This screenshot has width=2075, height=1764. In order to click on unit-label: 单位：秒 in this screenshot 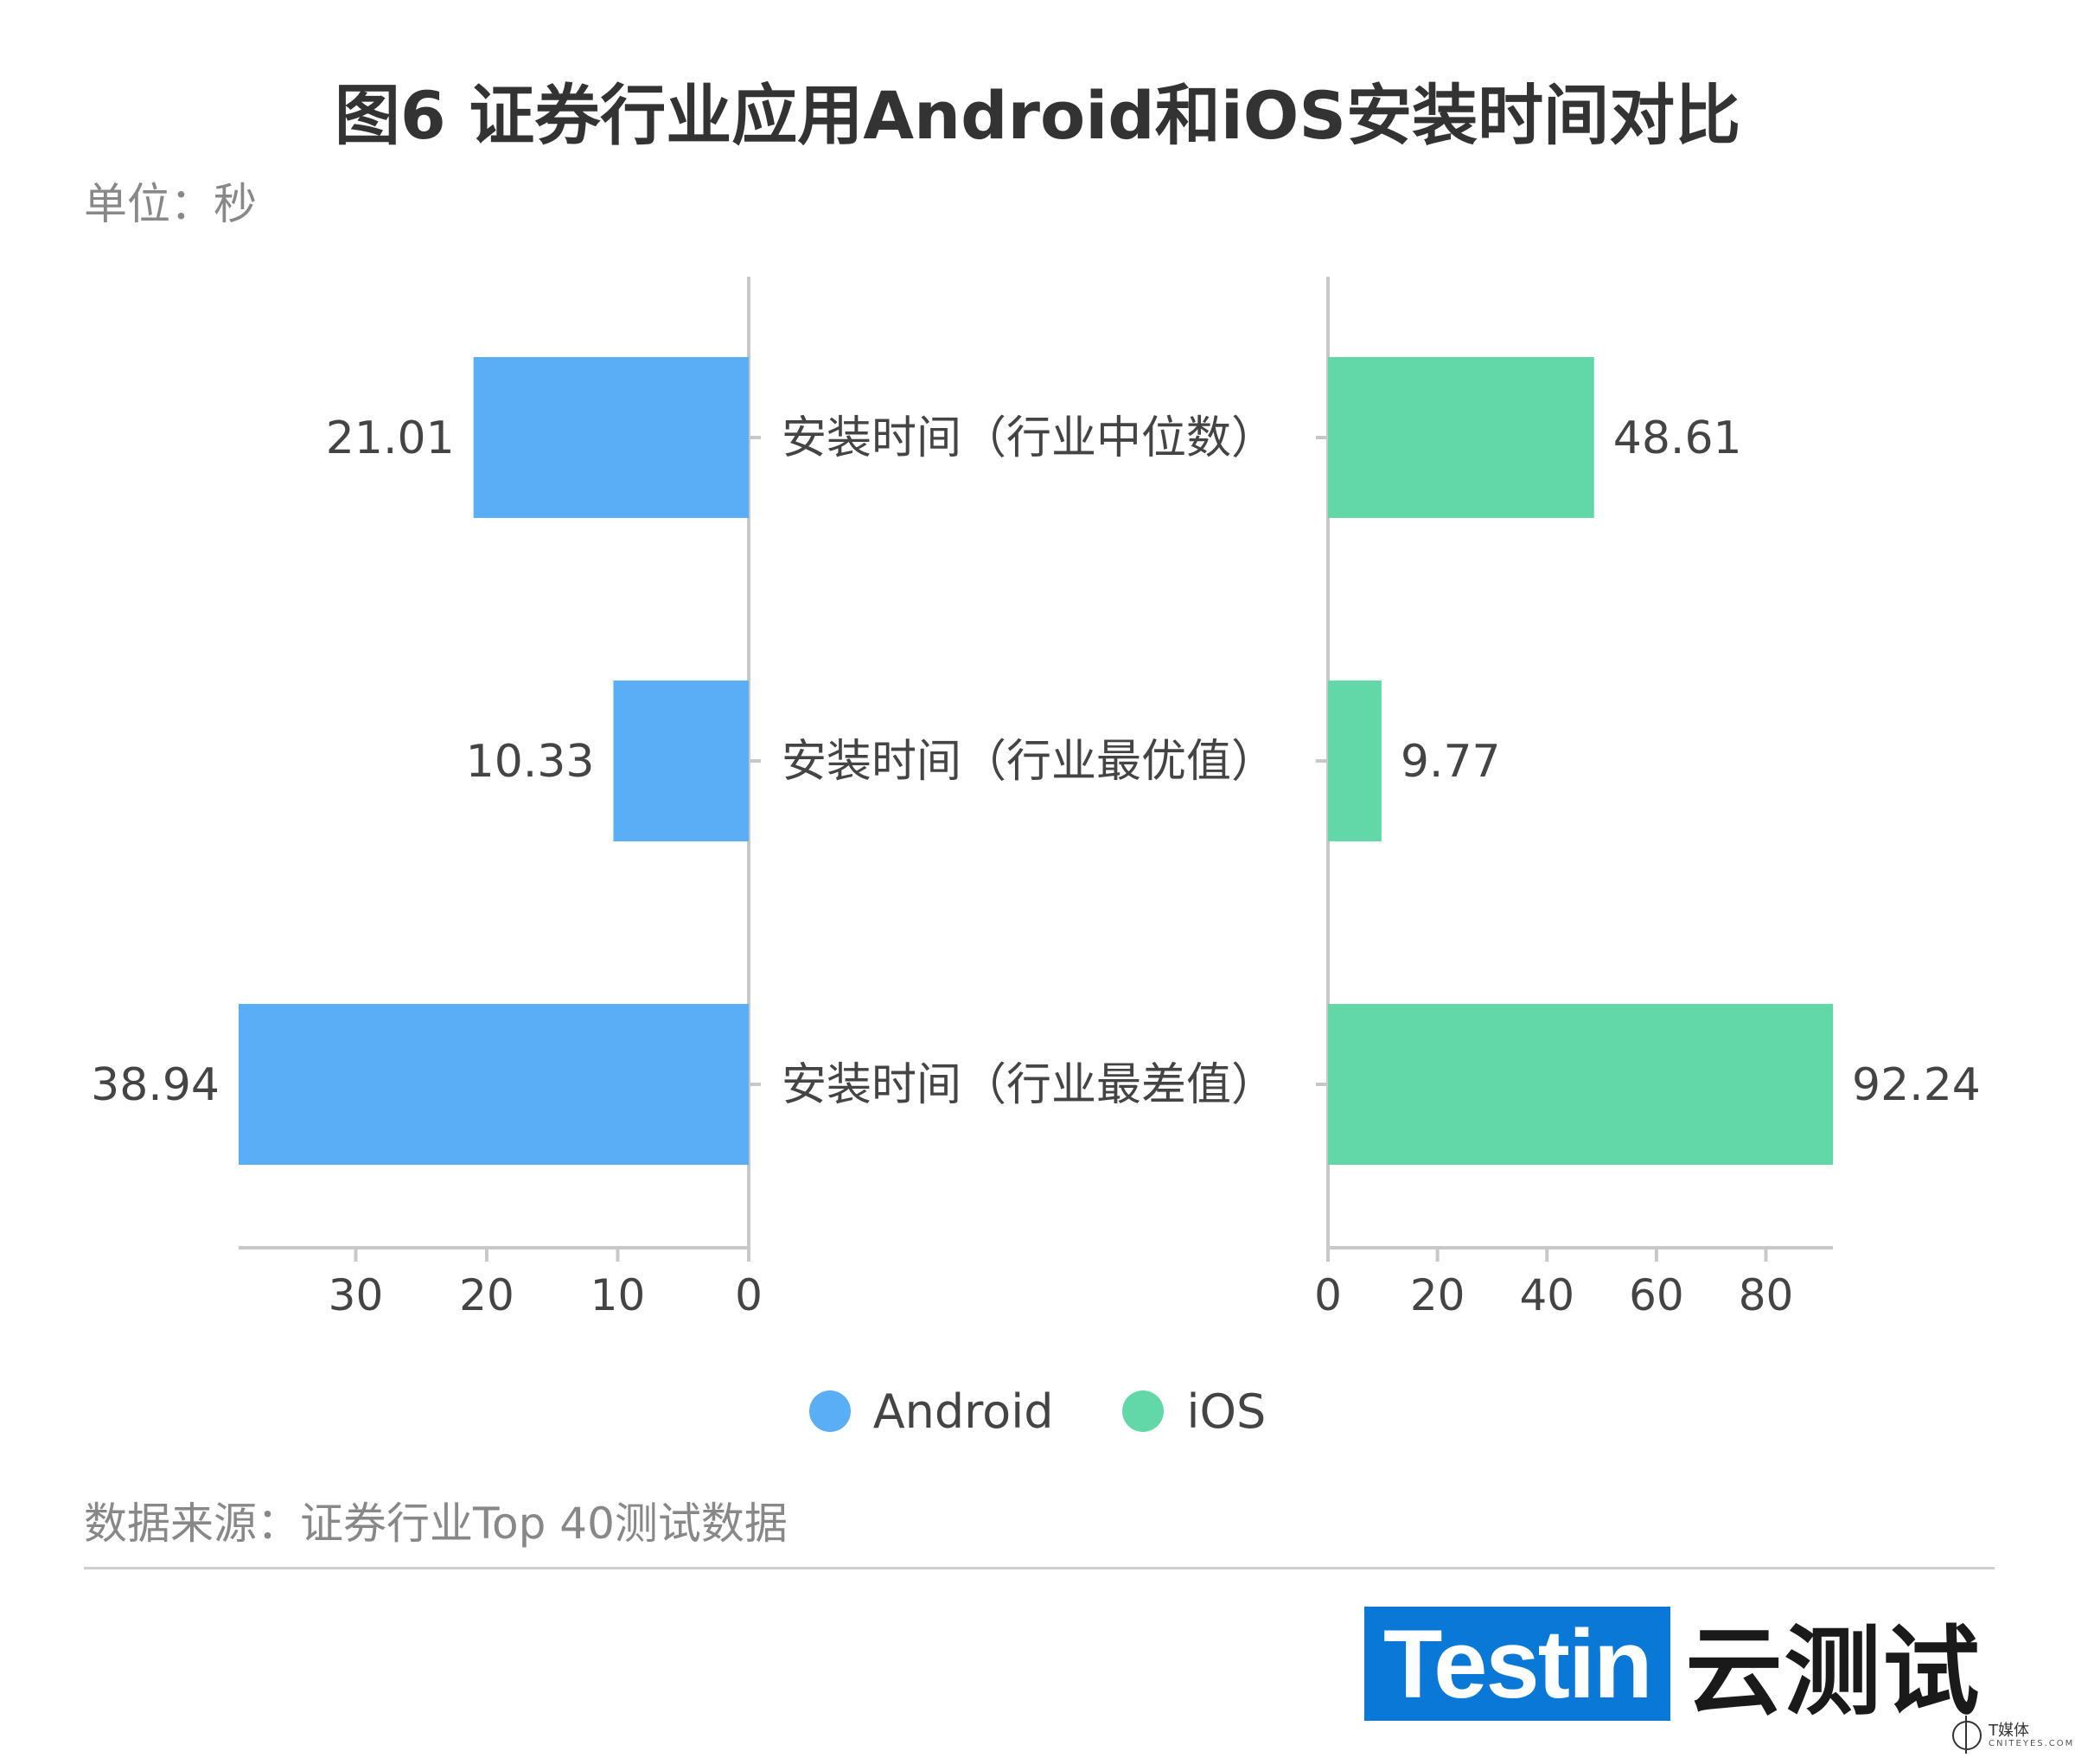, I will do `click(170, 204)`.